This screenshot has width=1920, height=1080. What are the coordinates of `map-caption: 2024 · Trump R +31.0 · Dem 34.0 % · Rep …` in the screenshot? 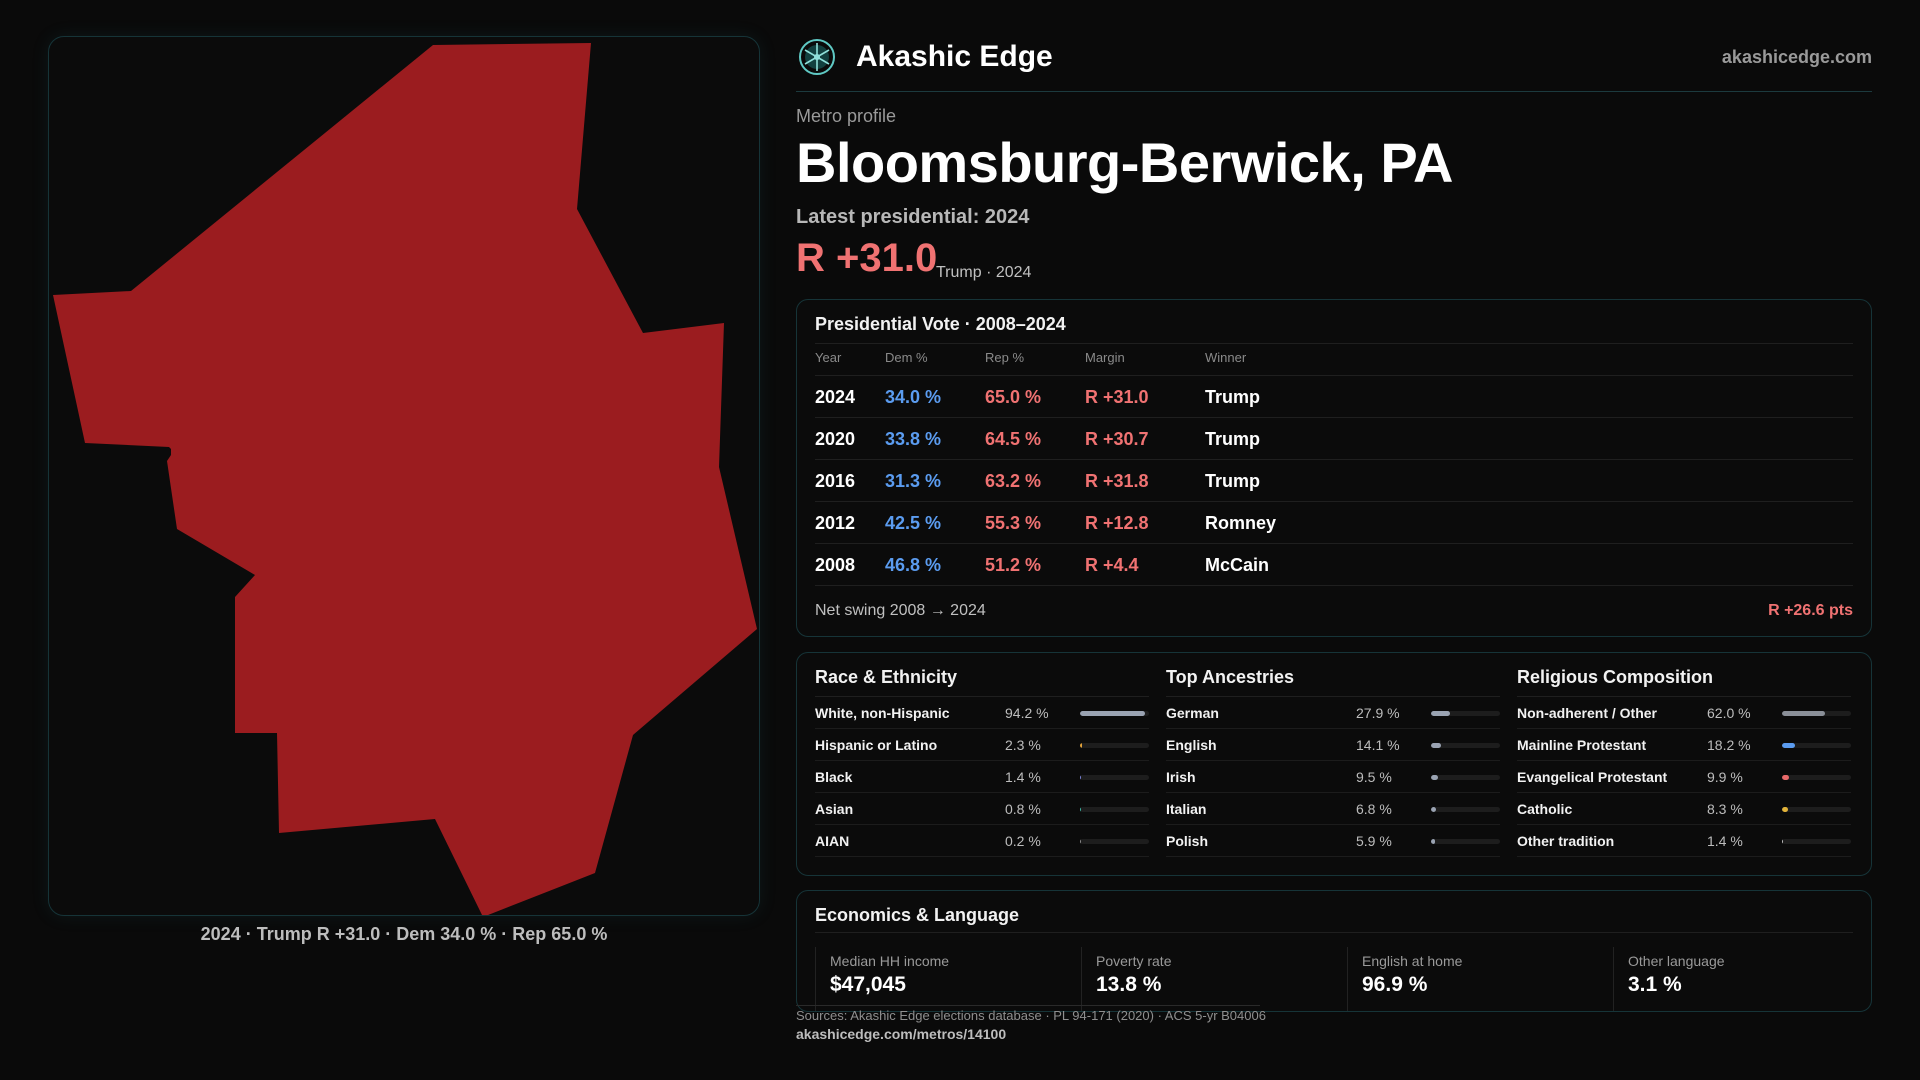 It's located at (404, 934).